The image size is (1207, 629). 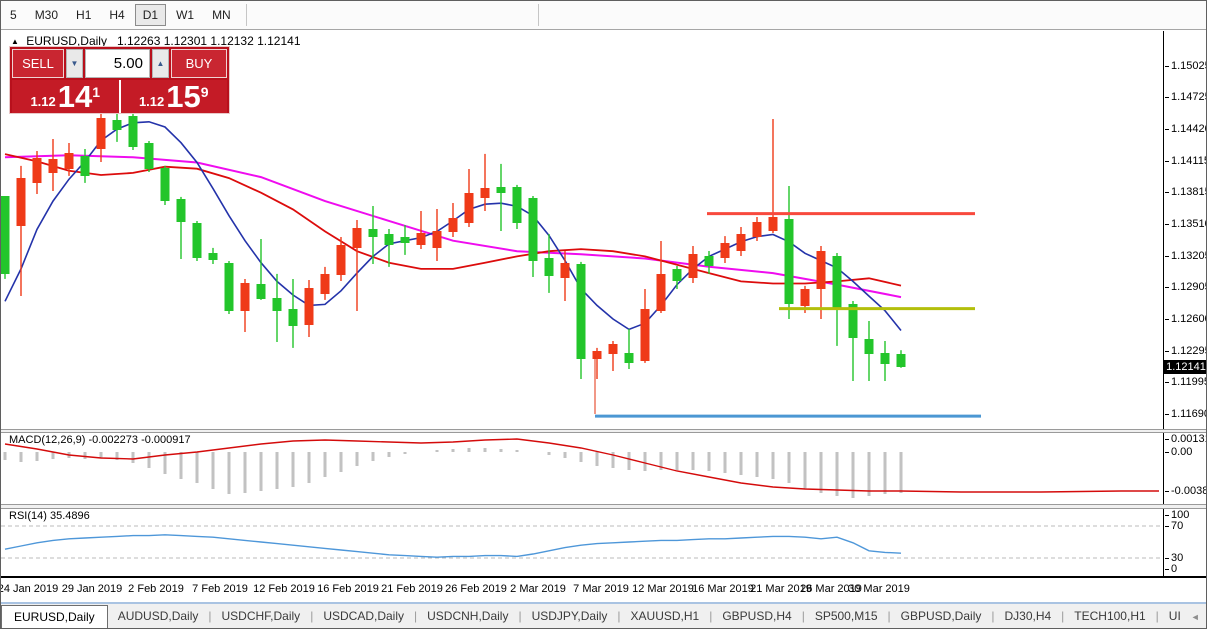 What do you see at coordinates (1185, 224) in the screenshot?
I see `price-tick: 1.13510` at bounding box center [1185, 224].